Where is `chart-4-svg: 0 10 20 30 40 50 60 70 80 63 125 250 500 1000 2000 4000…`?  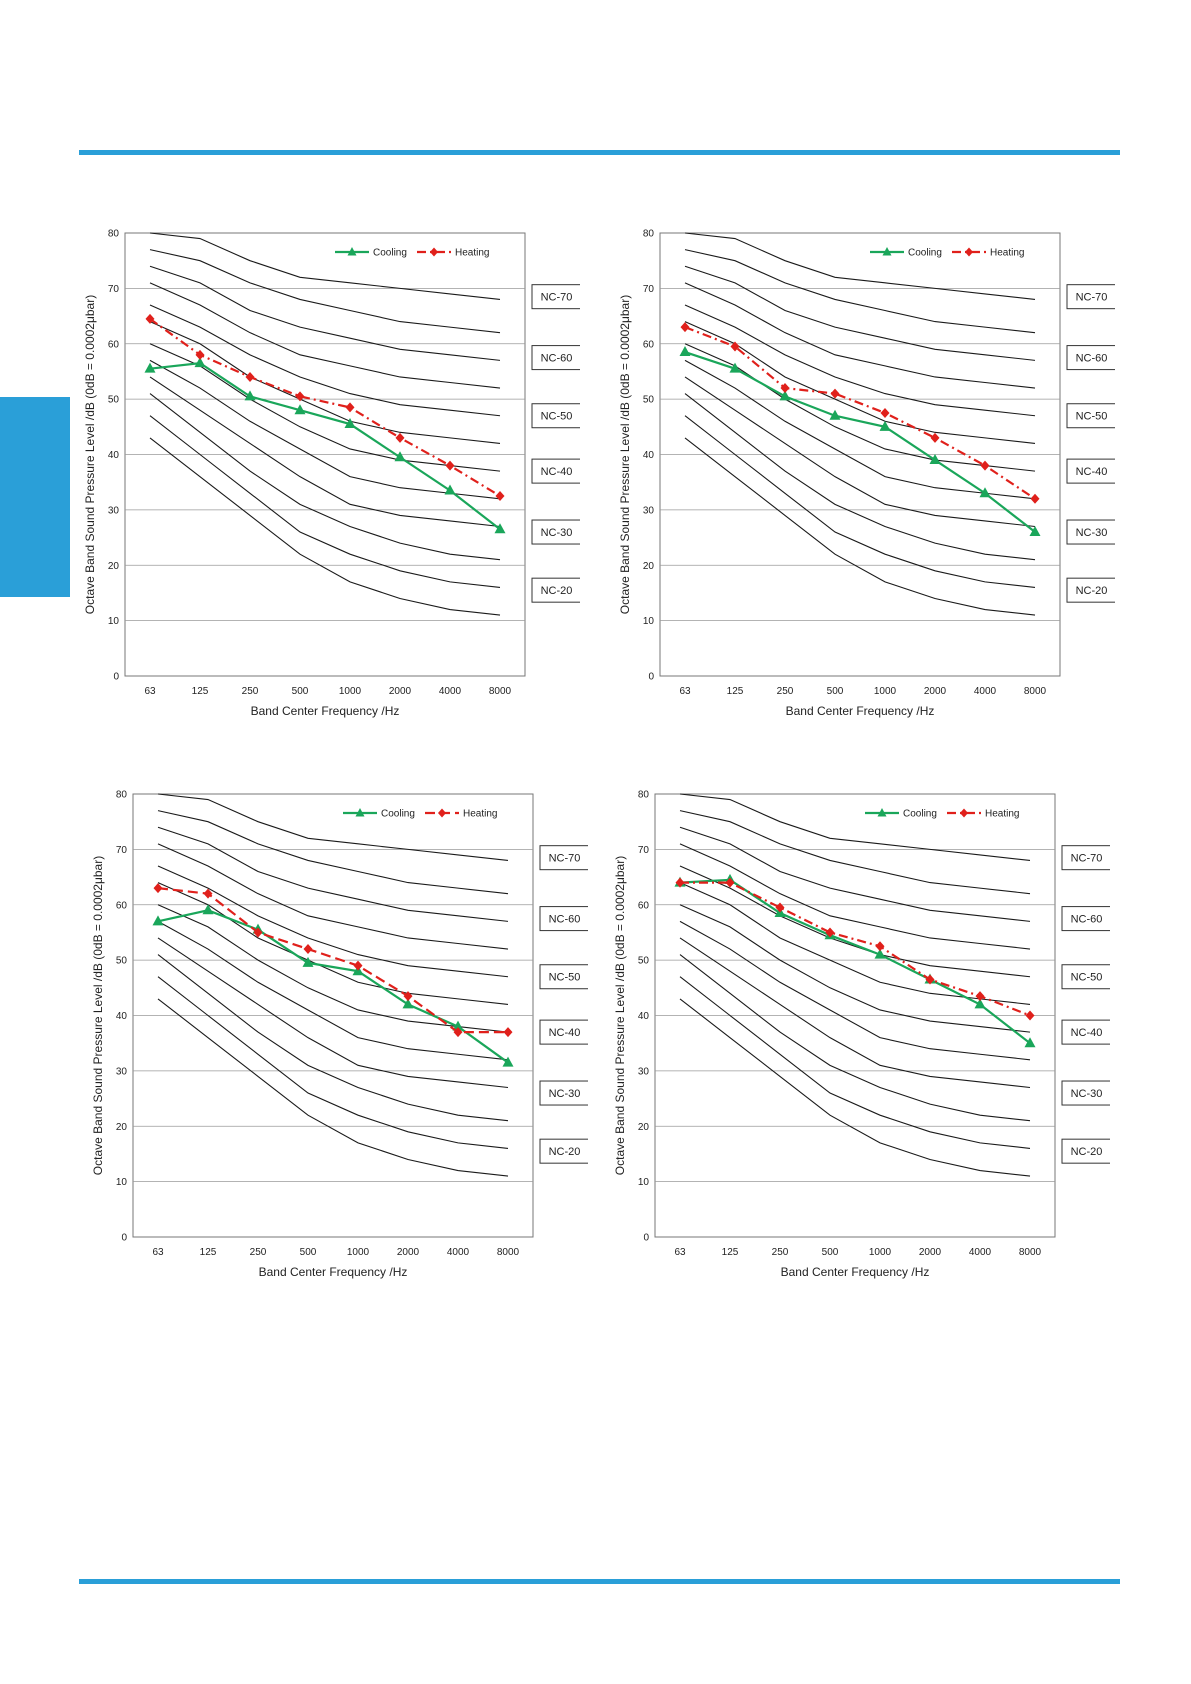
chart-4-svg: 0 10 20 30 40 50 60 70 80 63 125 250 500 1000 2000 4000… is located at coordinates (862, 1034).